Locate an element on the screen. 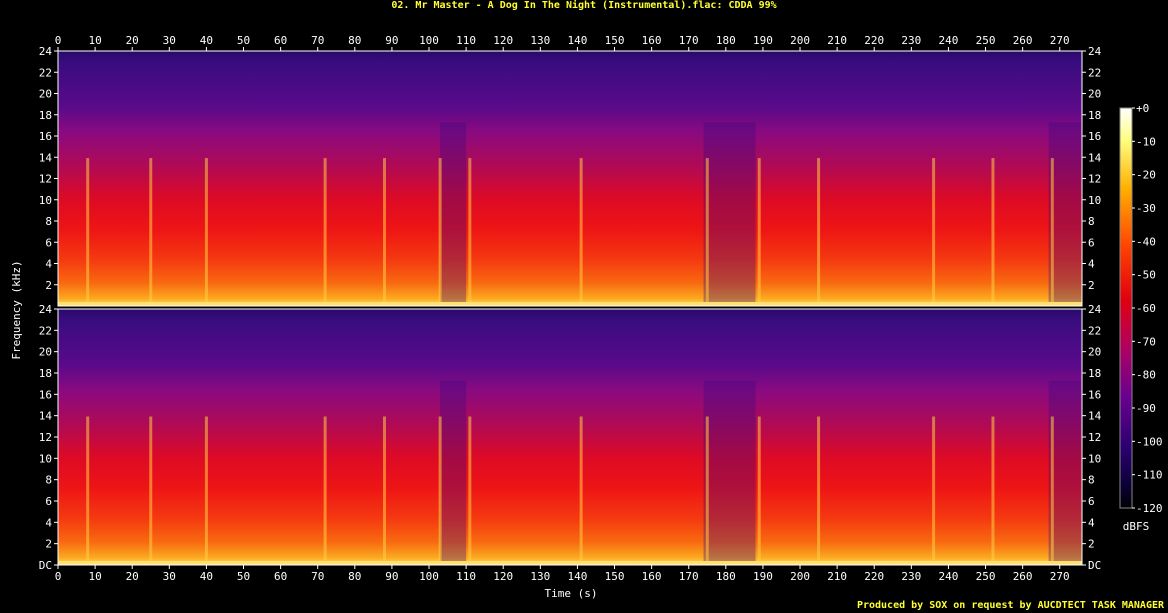 The image size is (1168, 613). channel-2-ytick-label-right: 20 is located at coordinates (1094, 352).